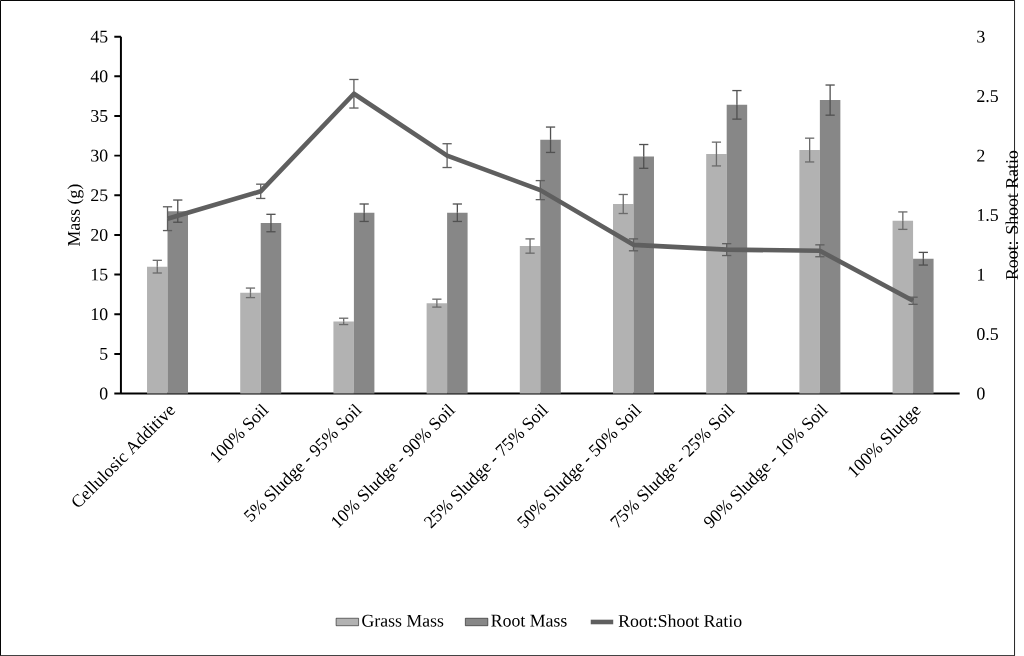  What do you see at coordinates (987, 333) in the screenshot?
I see `y2-tick-label: 0.5` at bounding box center [987, 333].